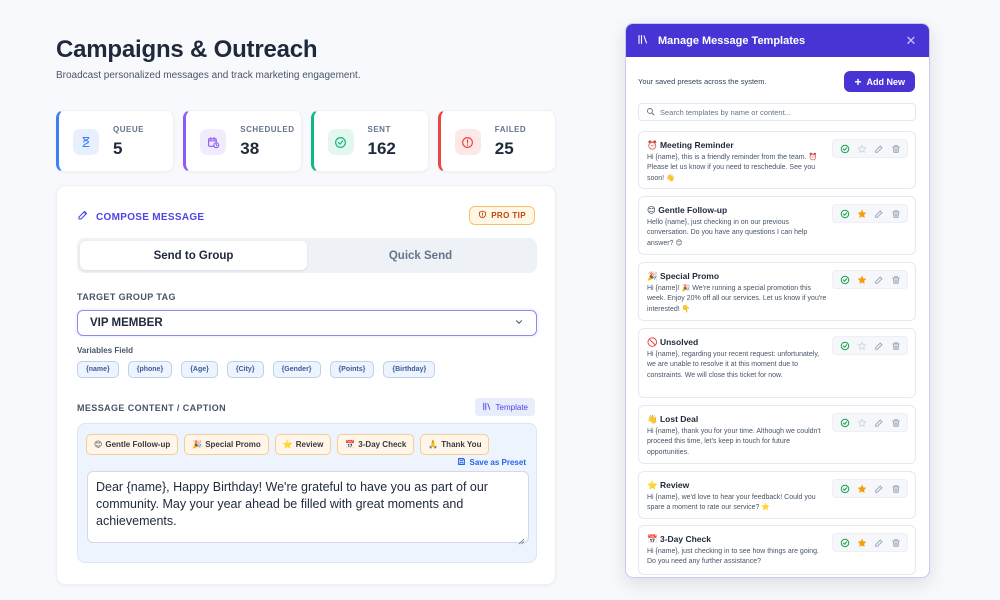  I want to click on variable-chip: {name}, so click(98, 369).